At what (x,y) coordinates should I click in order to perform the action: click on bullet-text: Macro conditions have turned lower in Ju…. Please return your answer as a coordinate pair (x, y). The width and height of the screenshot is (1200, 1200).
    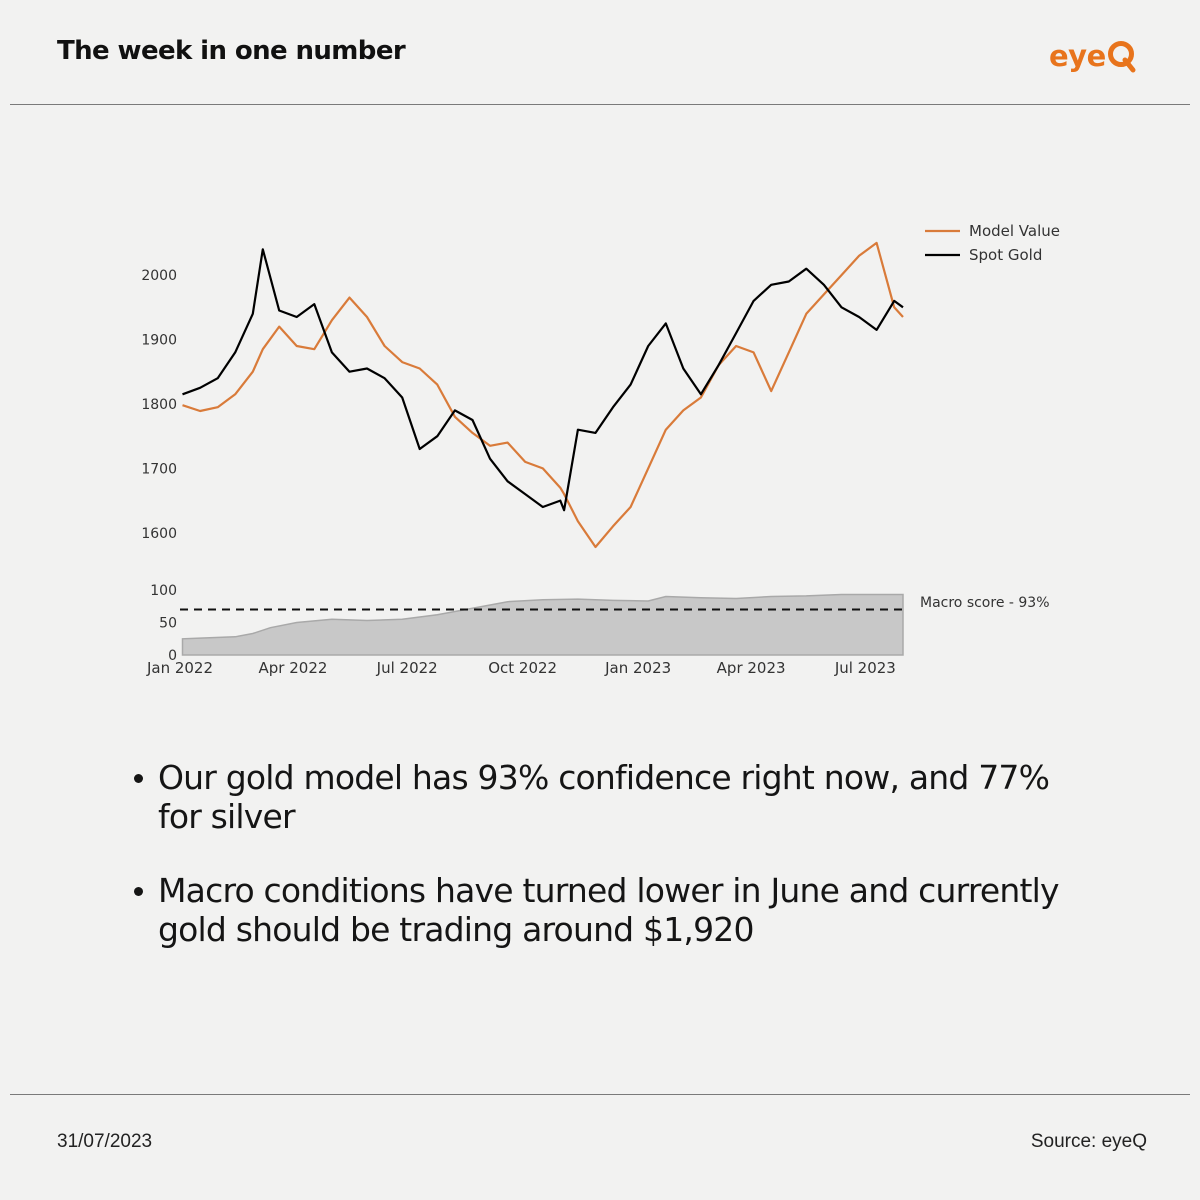
    Looking at the image, I should click on (609, 910).